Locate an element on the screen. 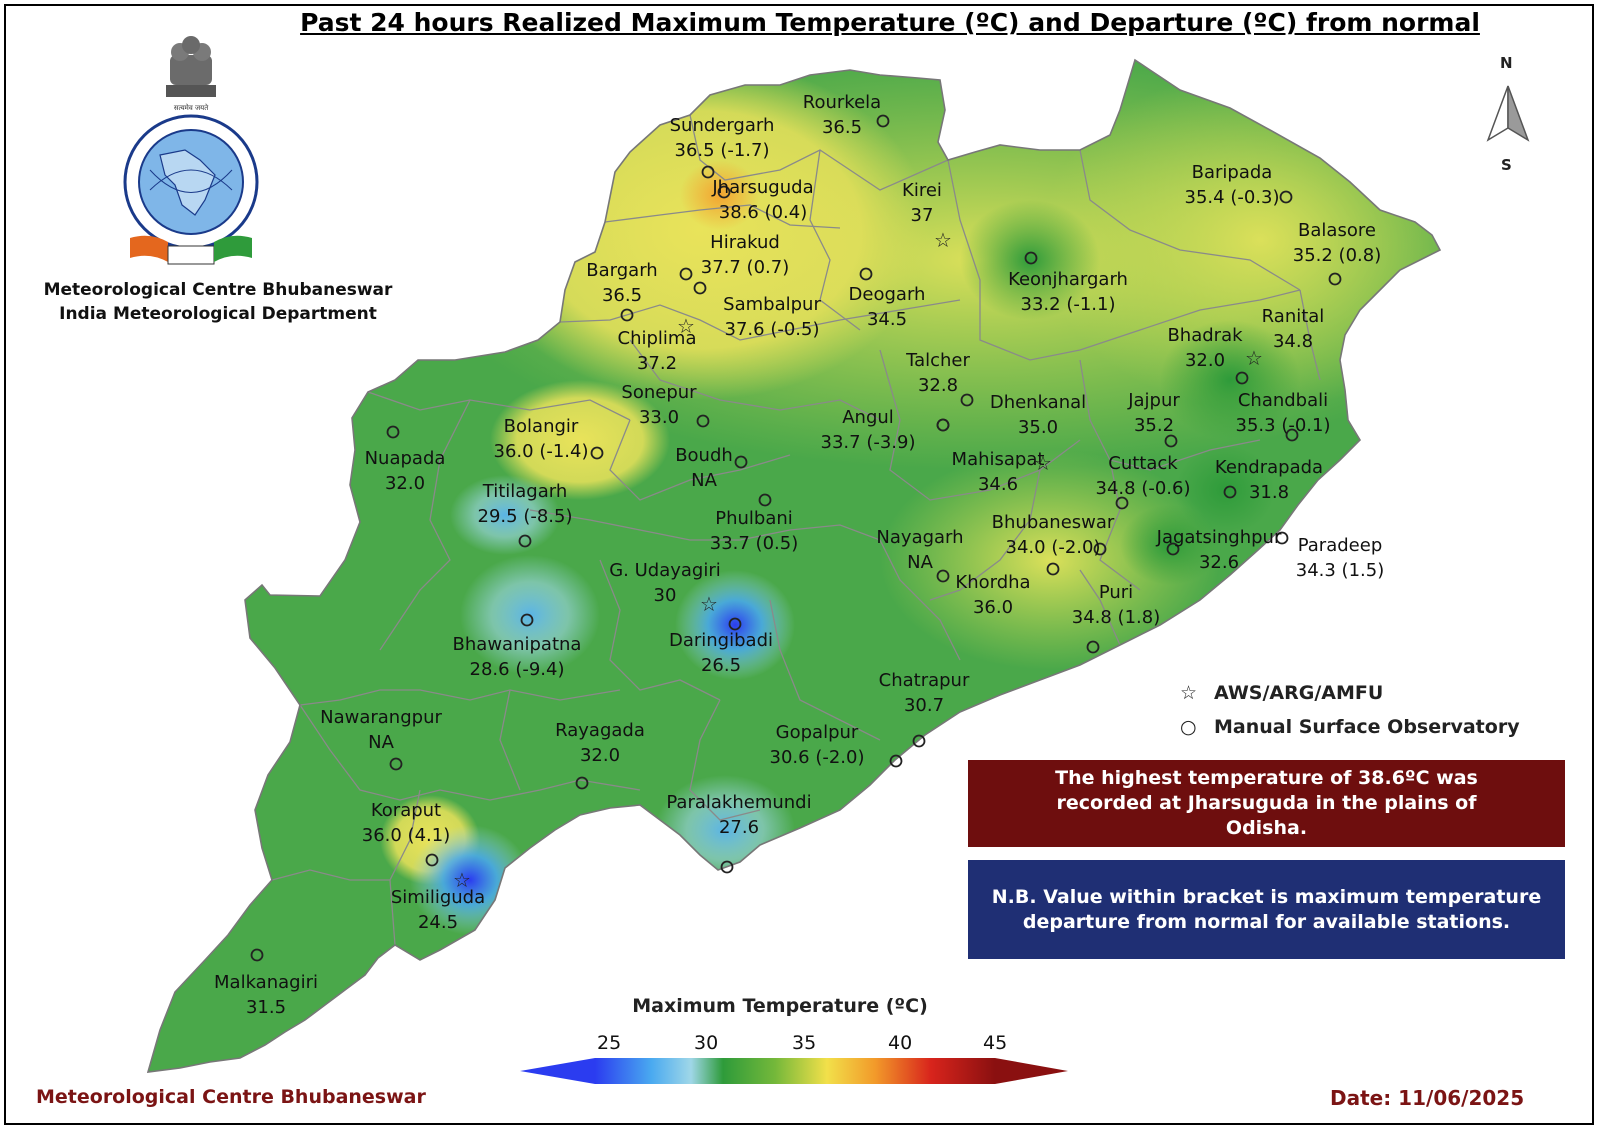 The image size is (1600, 1131). colorbar-tick-label: 35 is located at coordinates (804, 1043).